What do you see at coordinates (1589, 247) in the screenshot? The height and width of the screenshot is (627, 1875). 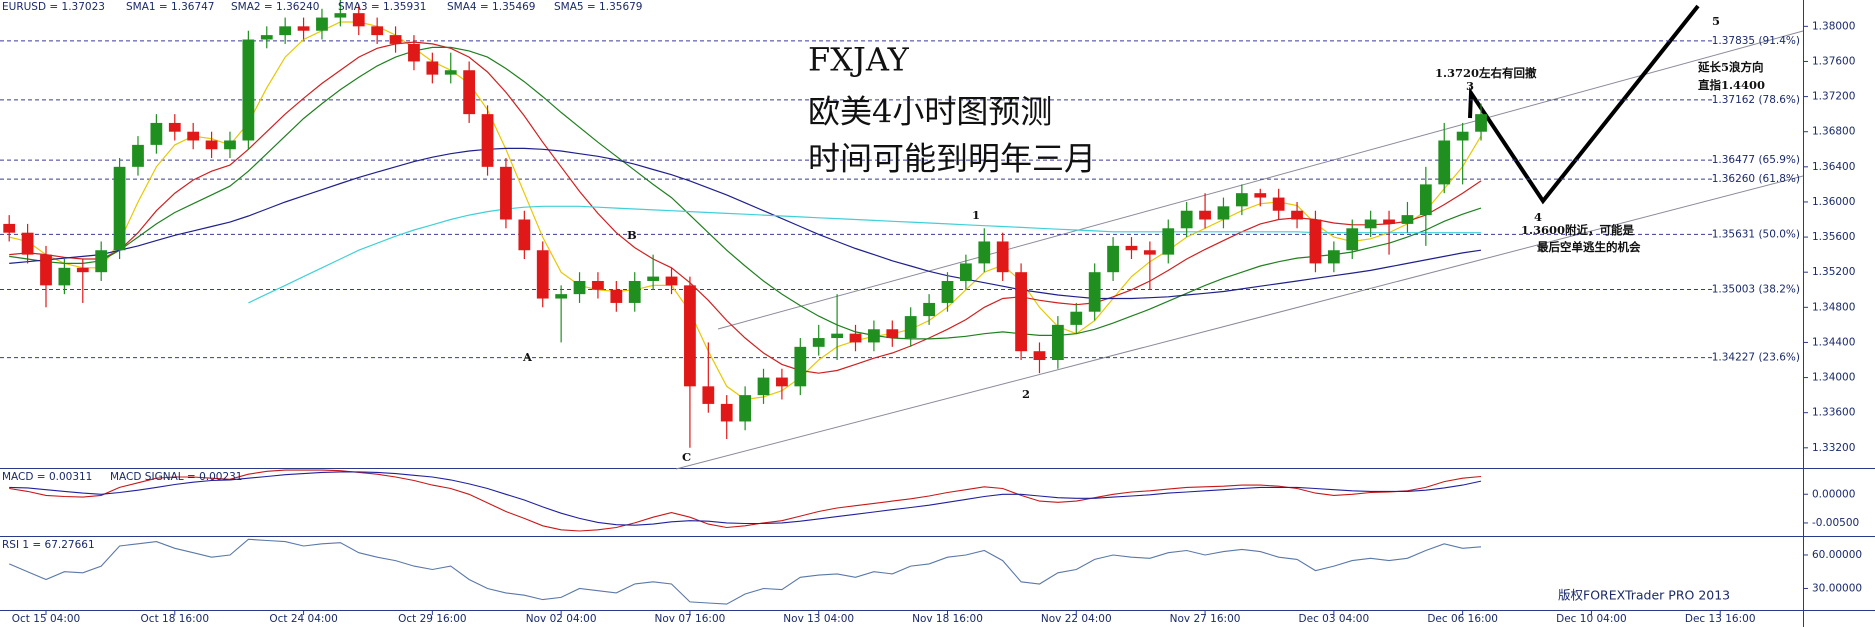 I see `annotation: 最后空单逃生的机会` at bounding box center [1589, 247].